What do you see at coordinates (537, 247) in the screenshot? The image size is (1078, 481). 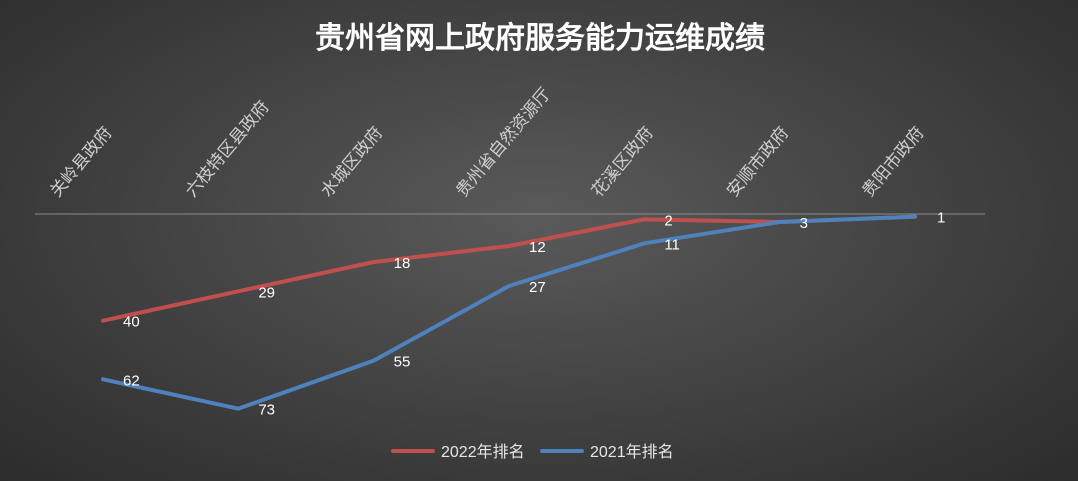 I see `data-label: 12` at bounding box center [537, 247].